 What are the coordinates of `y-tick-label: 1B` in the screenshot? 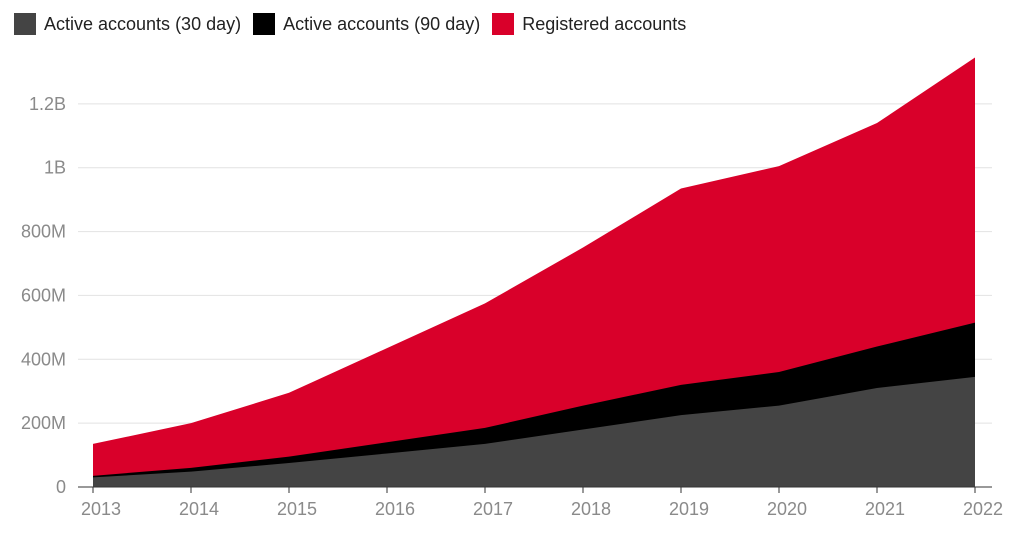 It's located at (55, 168).